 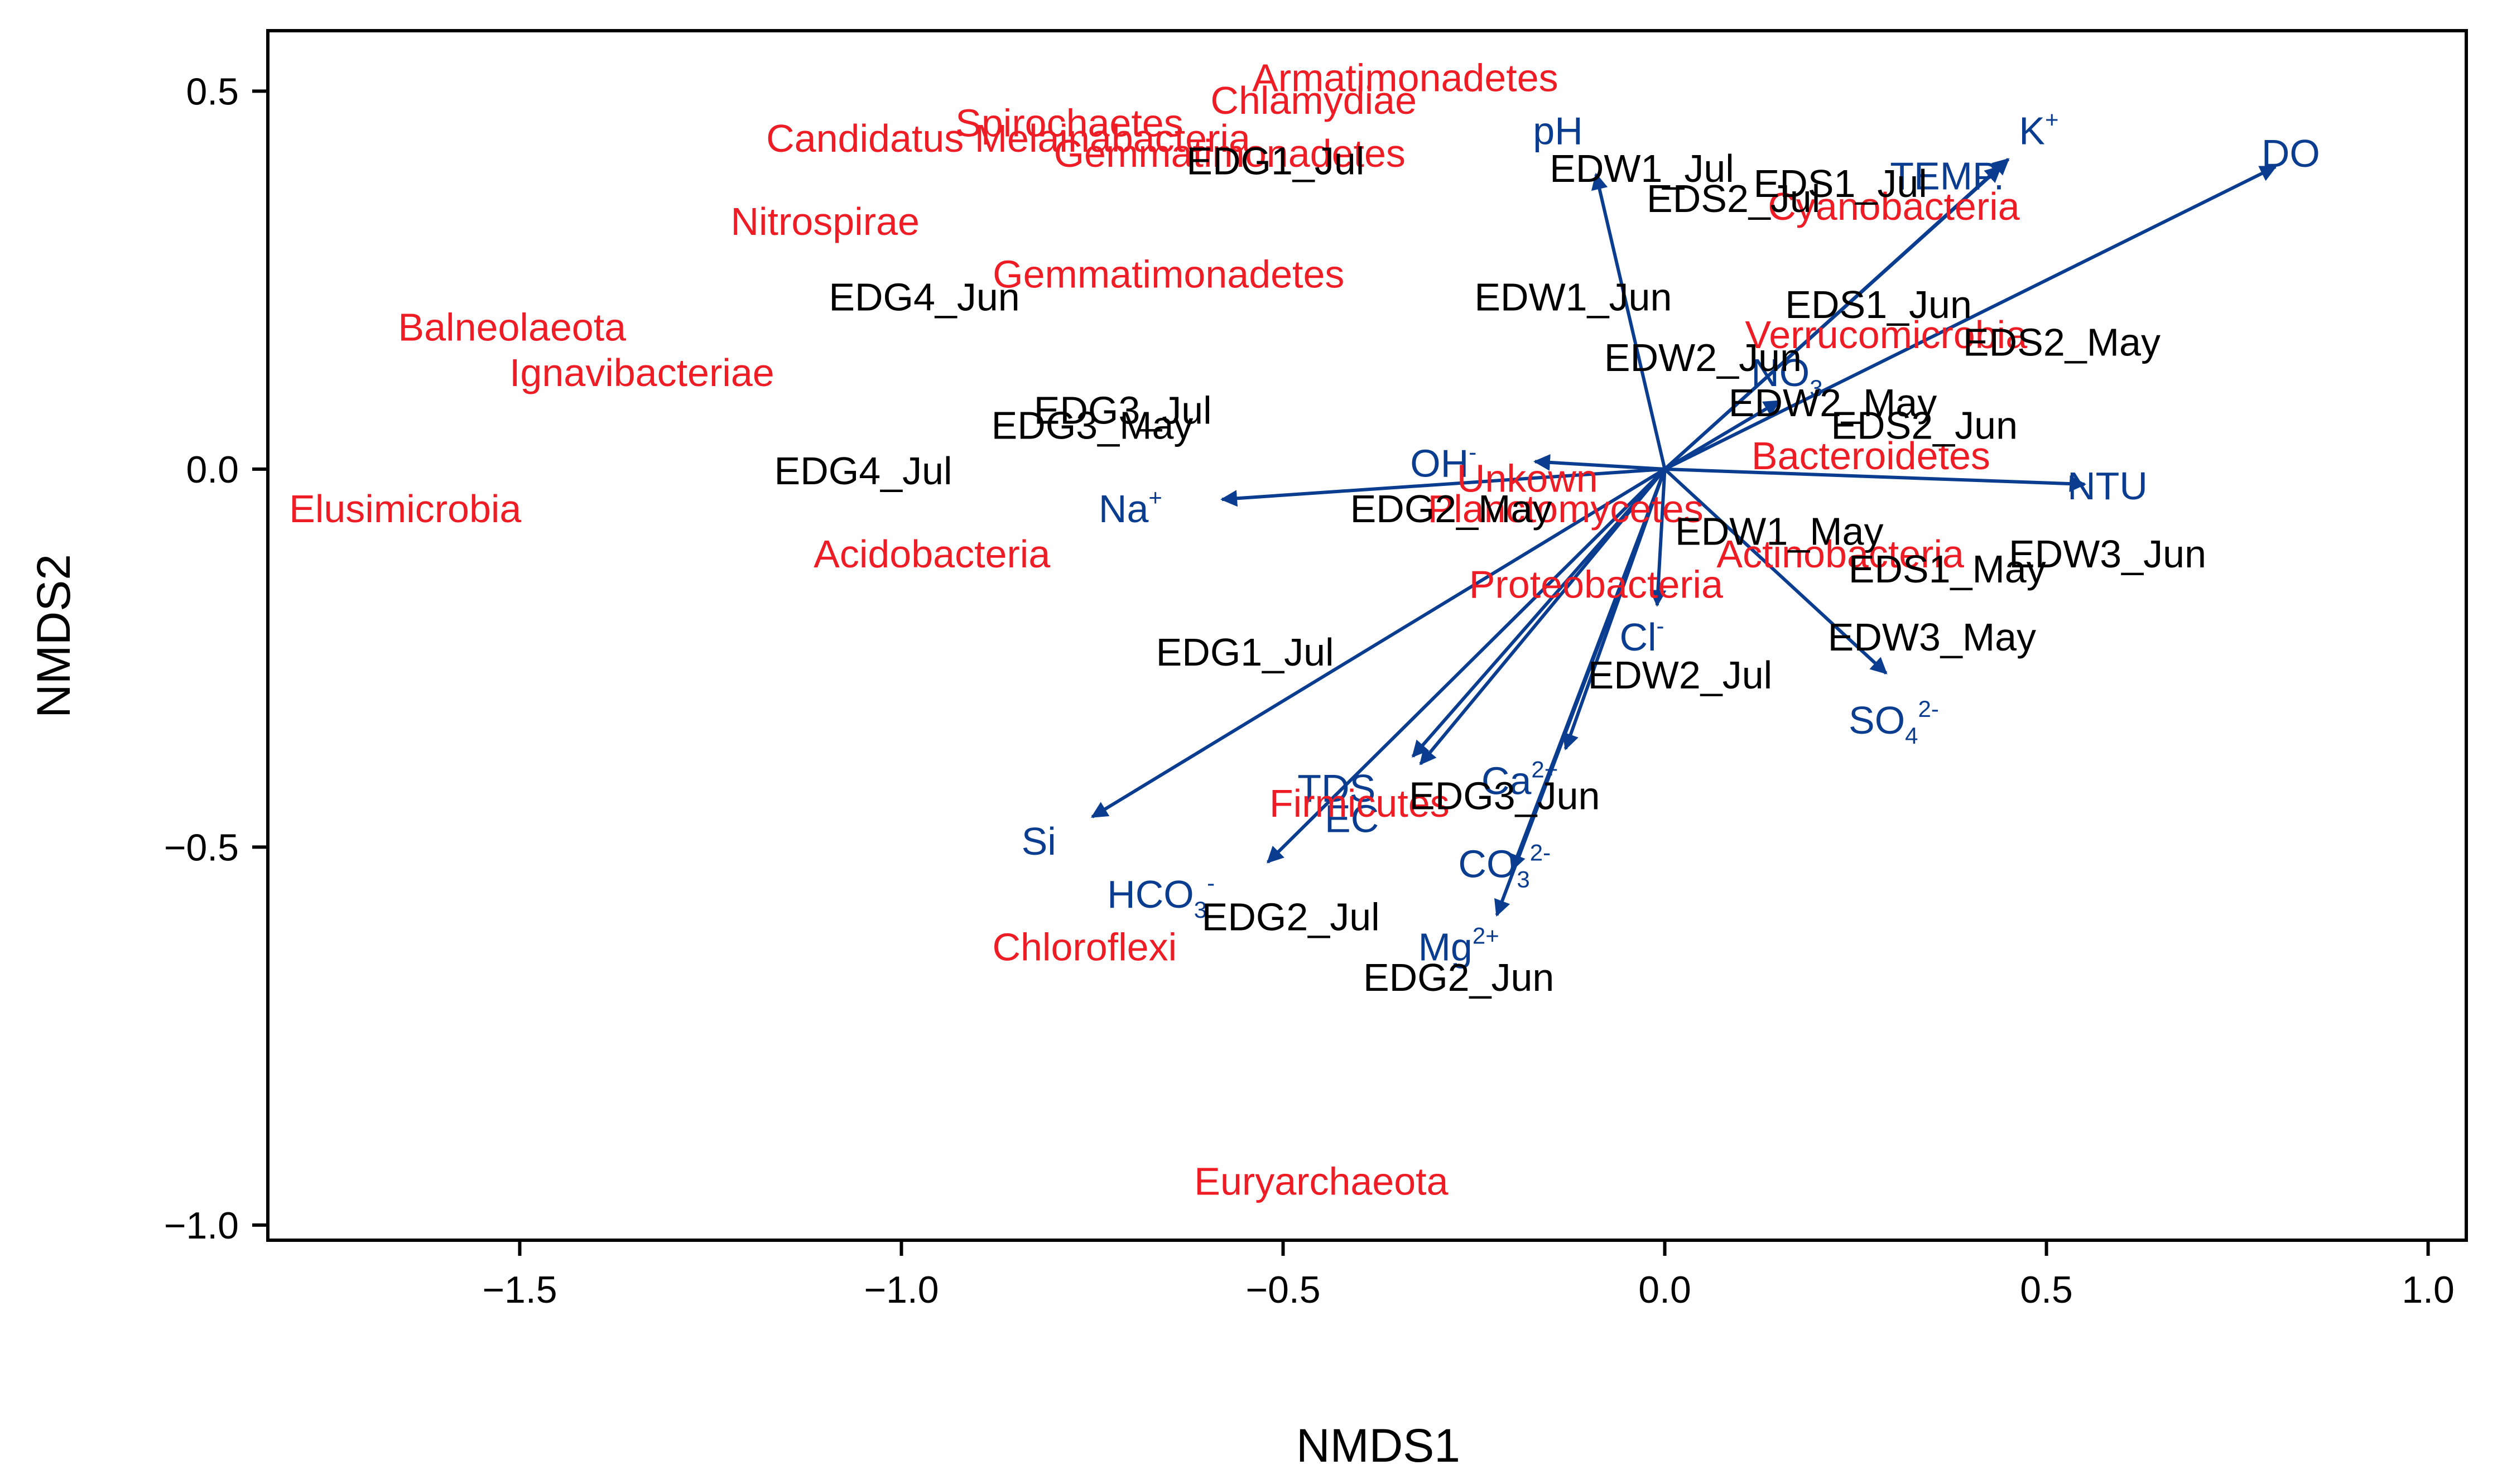 What do you see at coordinates (1840, 183) in the screenshot?
I see `site-label: EDS1_Jul` at bounding box center [1840, 183].